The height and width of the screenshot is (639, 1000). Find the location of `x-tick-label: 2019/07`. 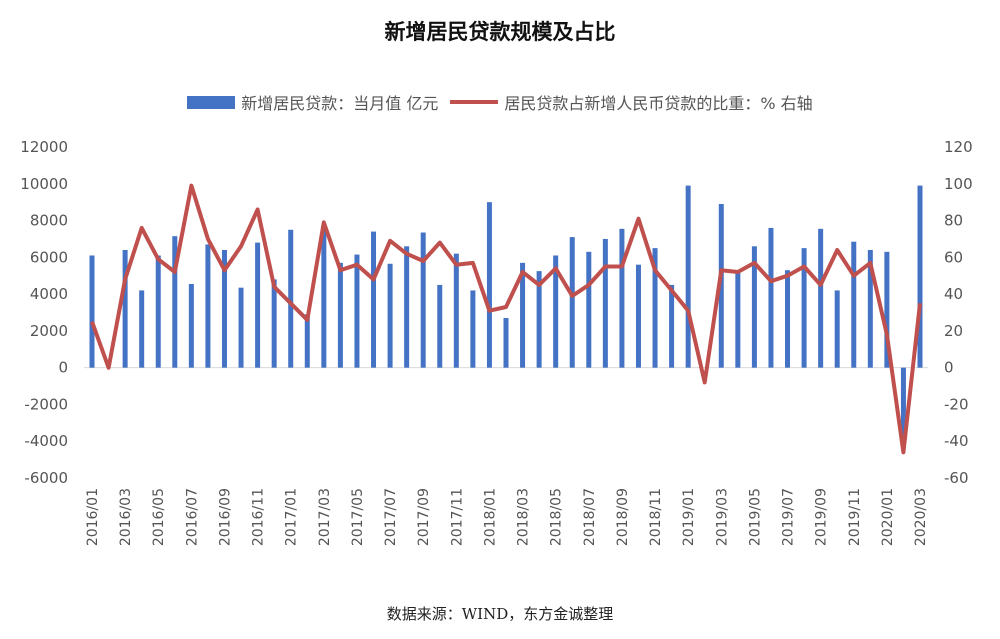

x-tick-label: 2019/07 is located at coordinates (789, 517).